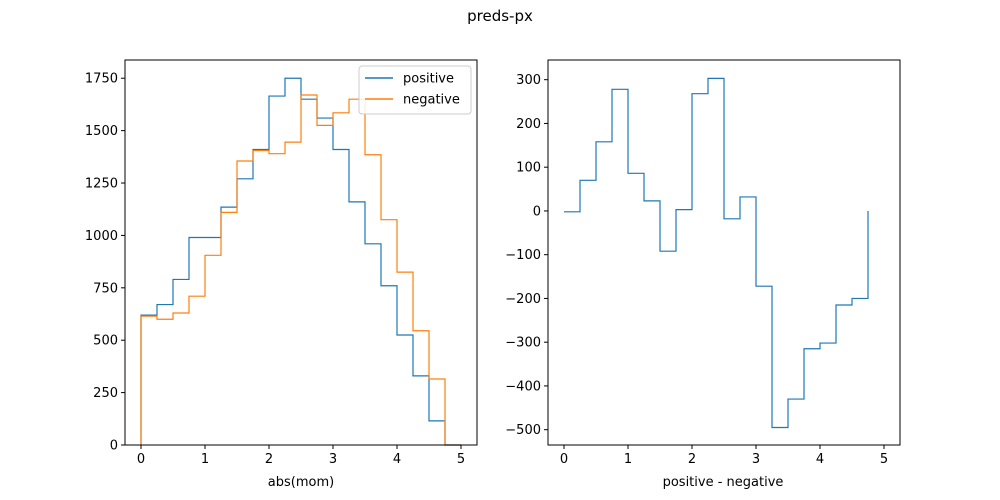  I want to click on left-x-tick-label: 1, so click(205, 459).